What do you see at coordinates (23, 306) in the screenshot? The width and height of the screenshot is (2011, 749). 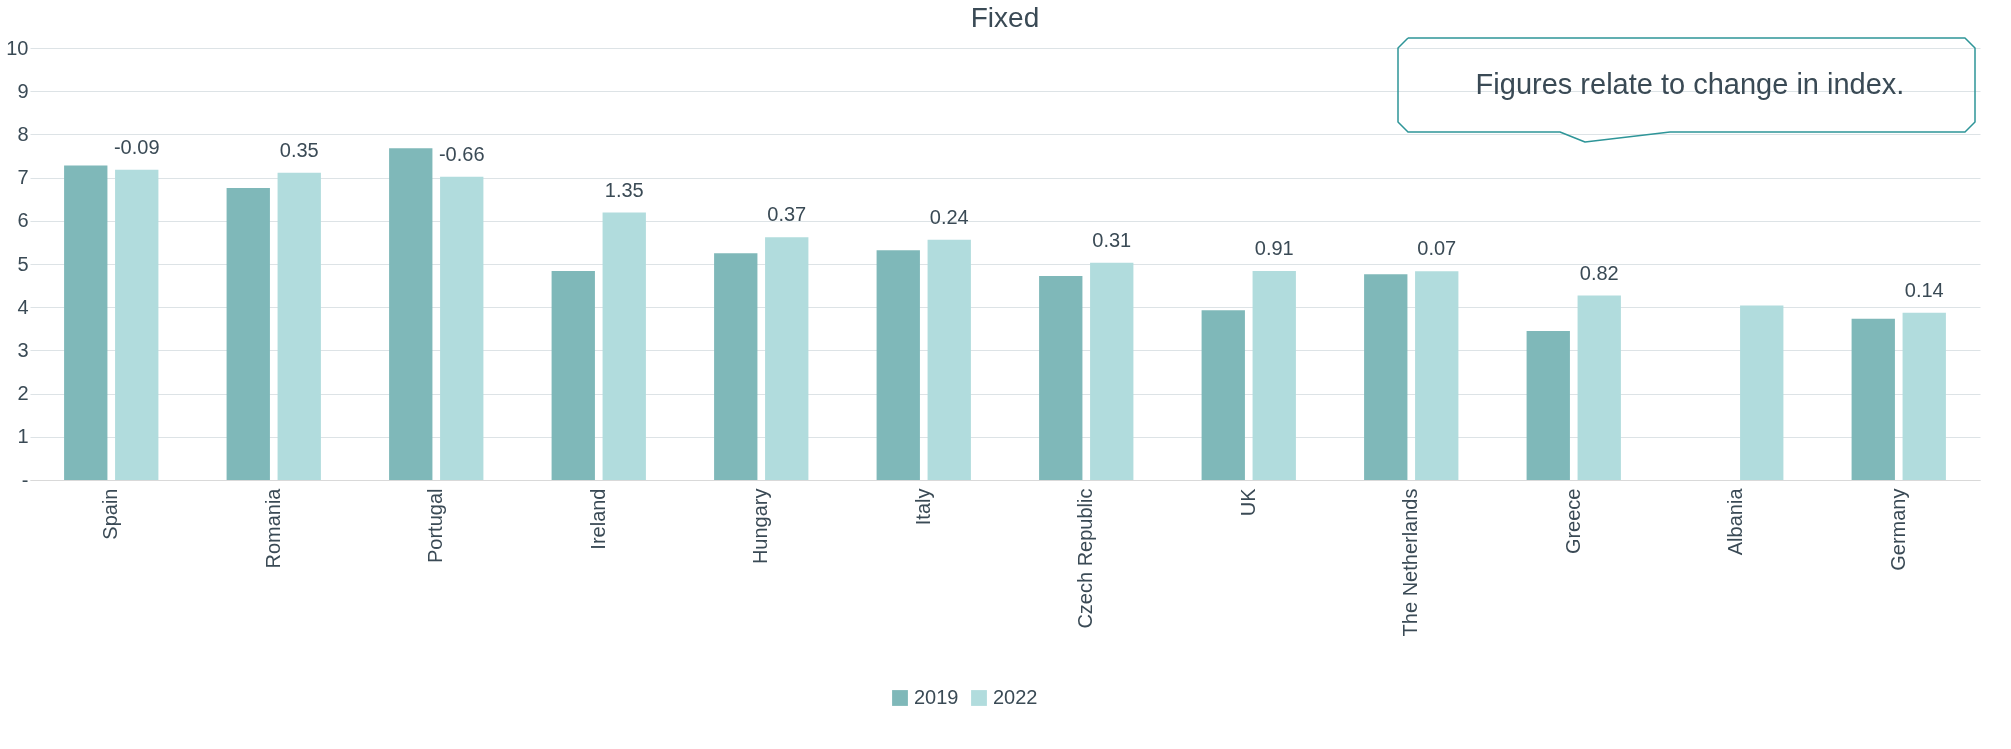 I see `y-tick-label: 4` at bounding box center [23, 306].